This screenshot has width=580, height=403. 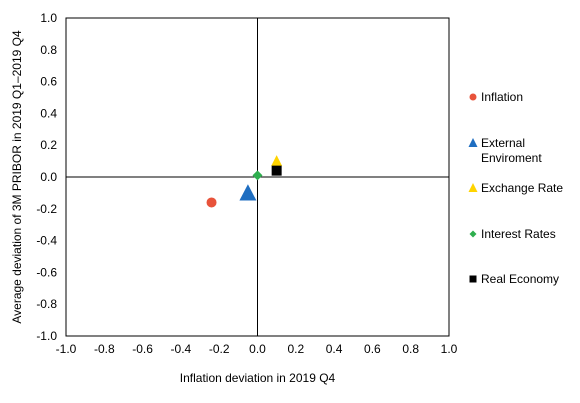 What do you see at coordinates (473, 97) in the screenshot?
I see `legend-marker-inflation` at bounding box center [473, 97].